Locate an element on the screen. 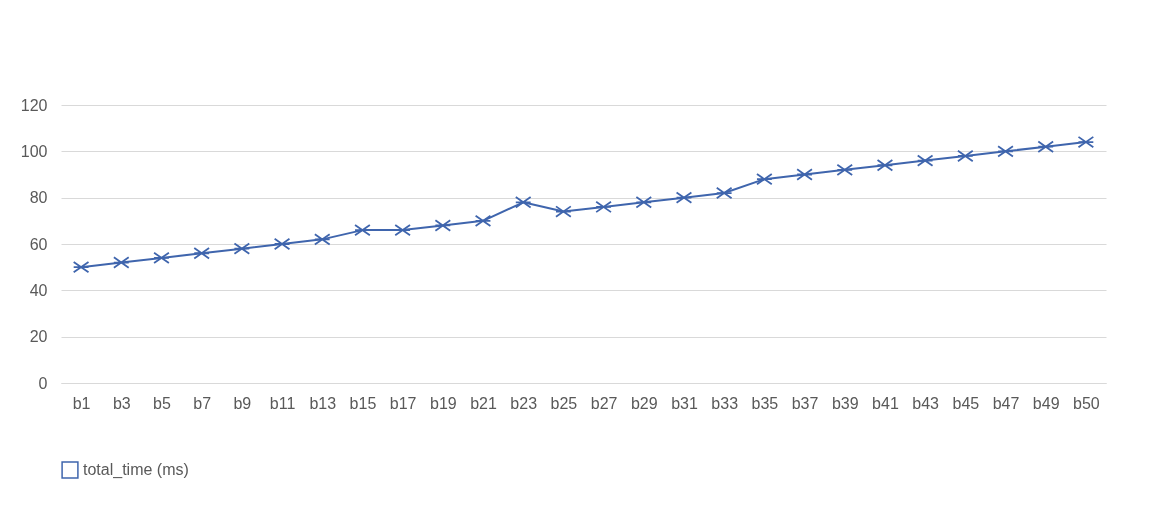  x-tick-label: b50 is located at coordinates (1086, 403).